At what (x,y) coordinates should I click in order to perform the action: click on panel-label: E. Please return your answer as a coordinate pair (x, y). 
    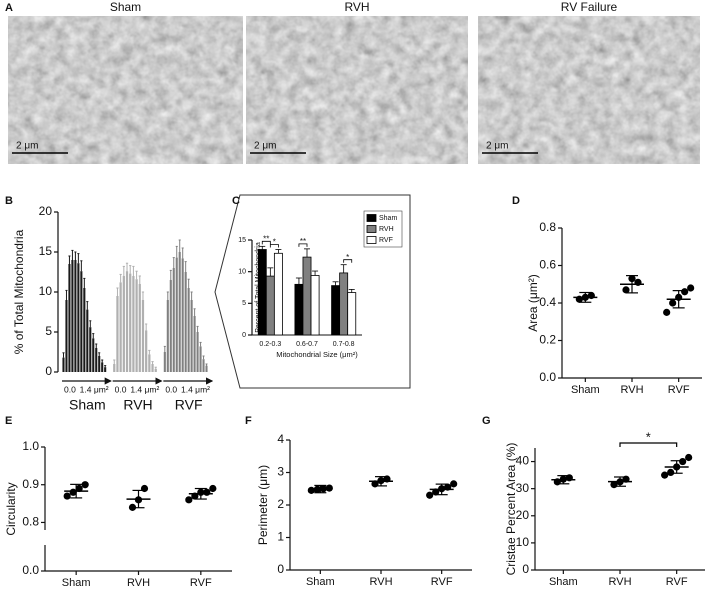
    Looking at the image, I should click on (8, 421).